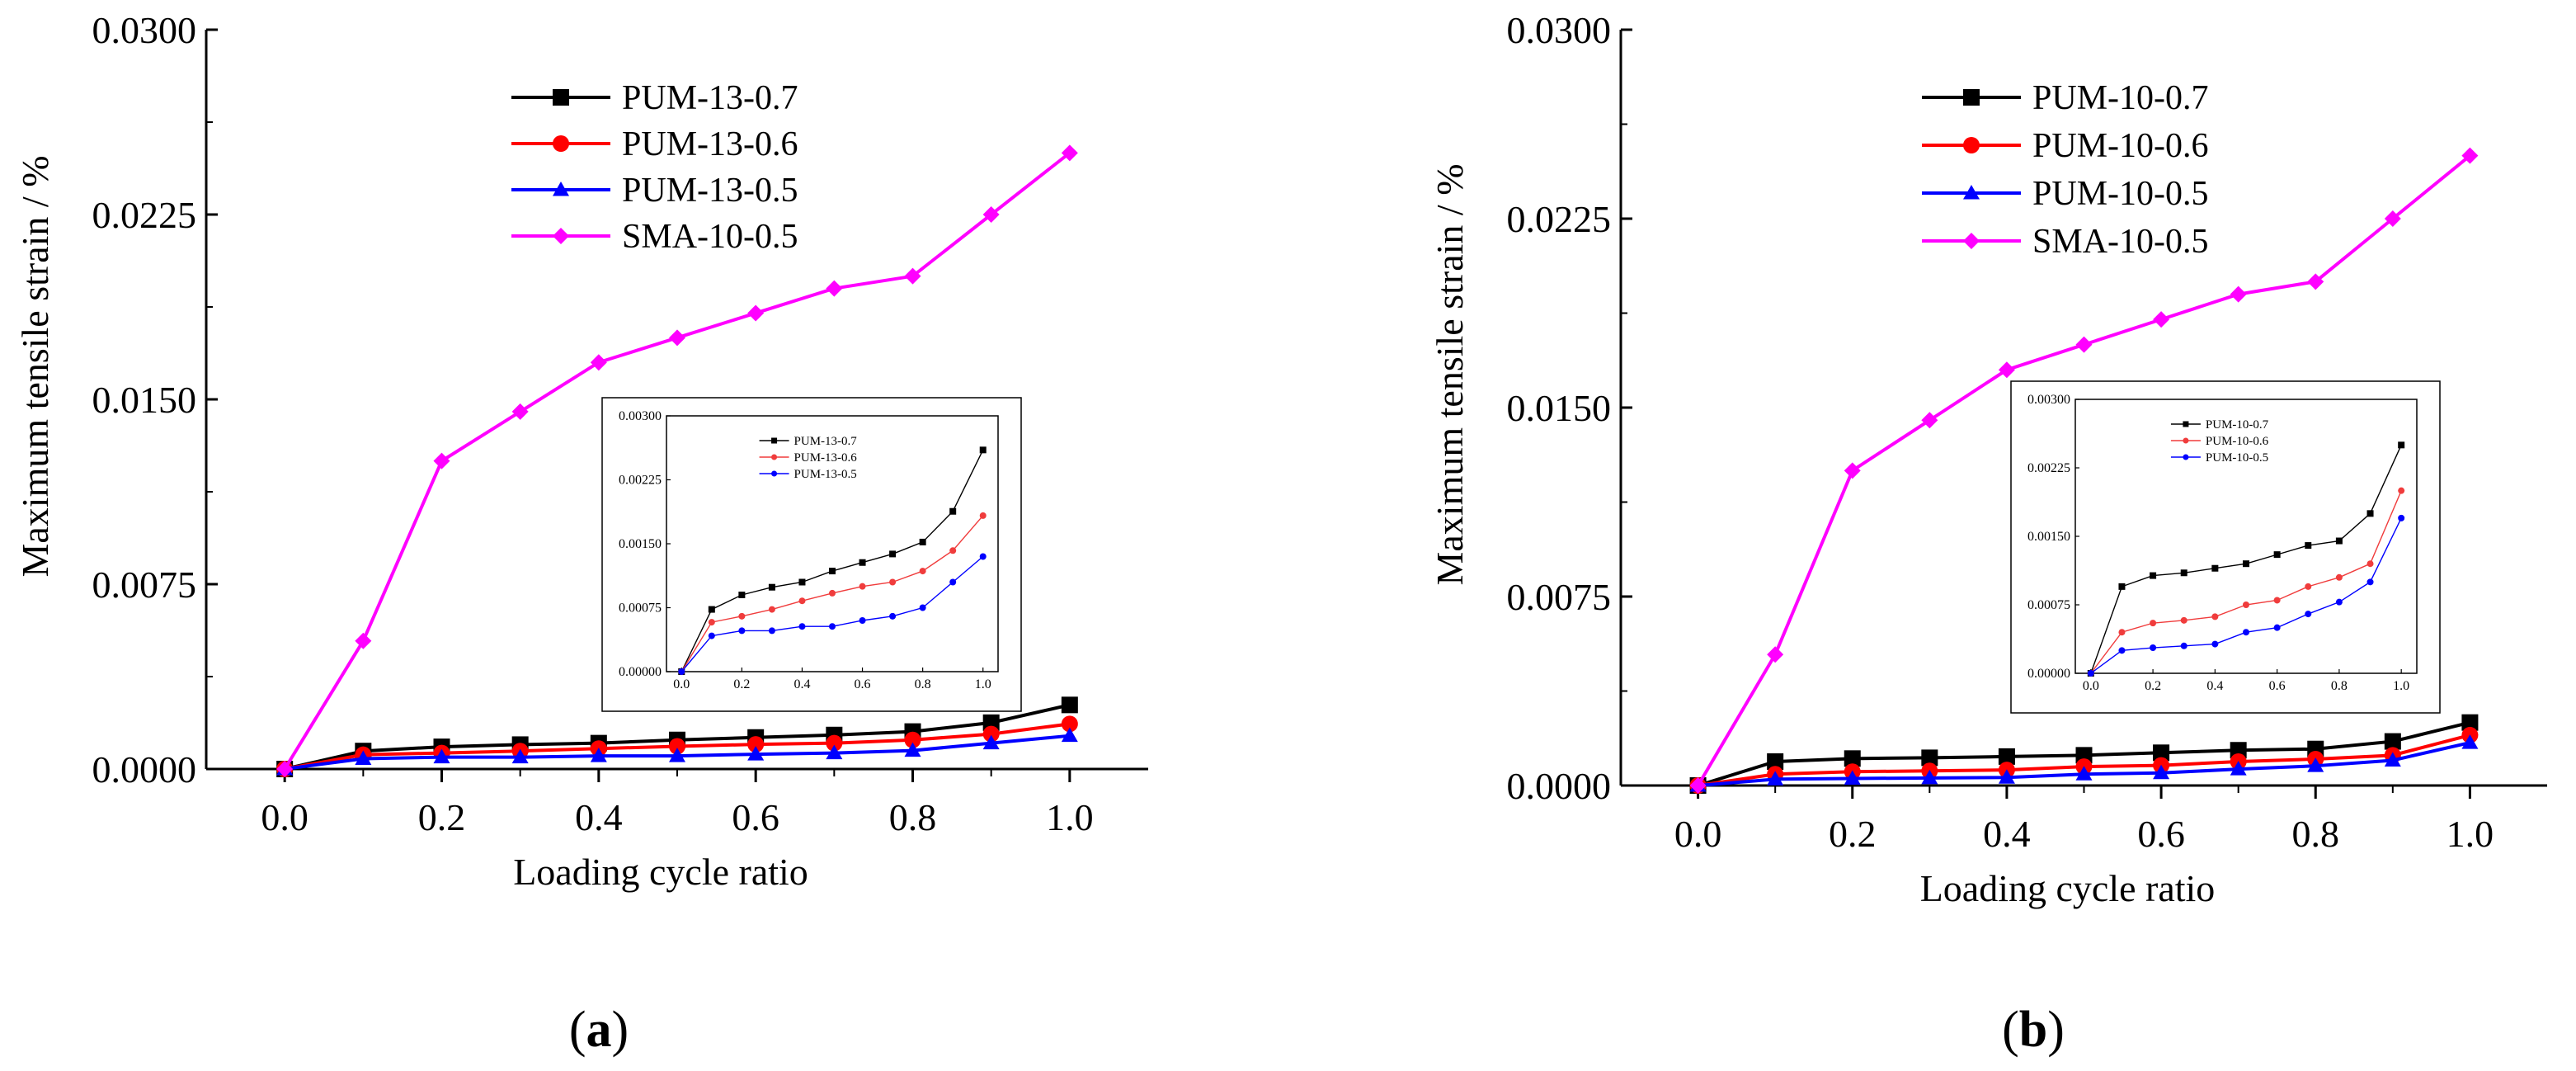 The image size is (2576, 1071). I want to click on panel-a-legend-label: PUM-13-0.6, so click(710, 144).